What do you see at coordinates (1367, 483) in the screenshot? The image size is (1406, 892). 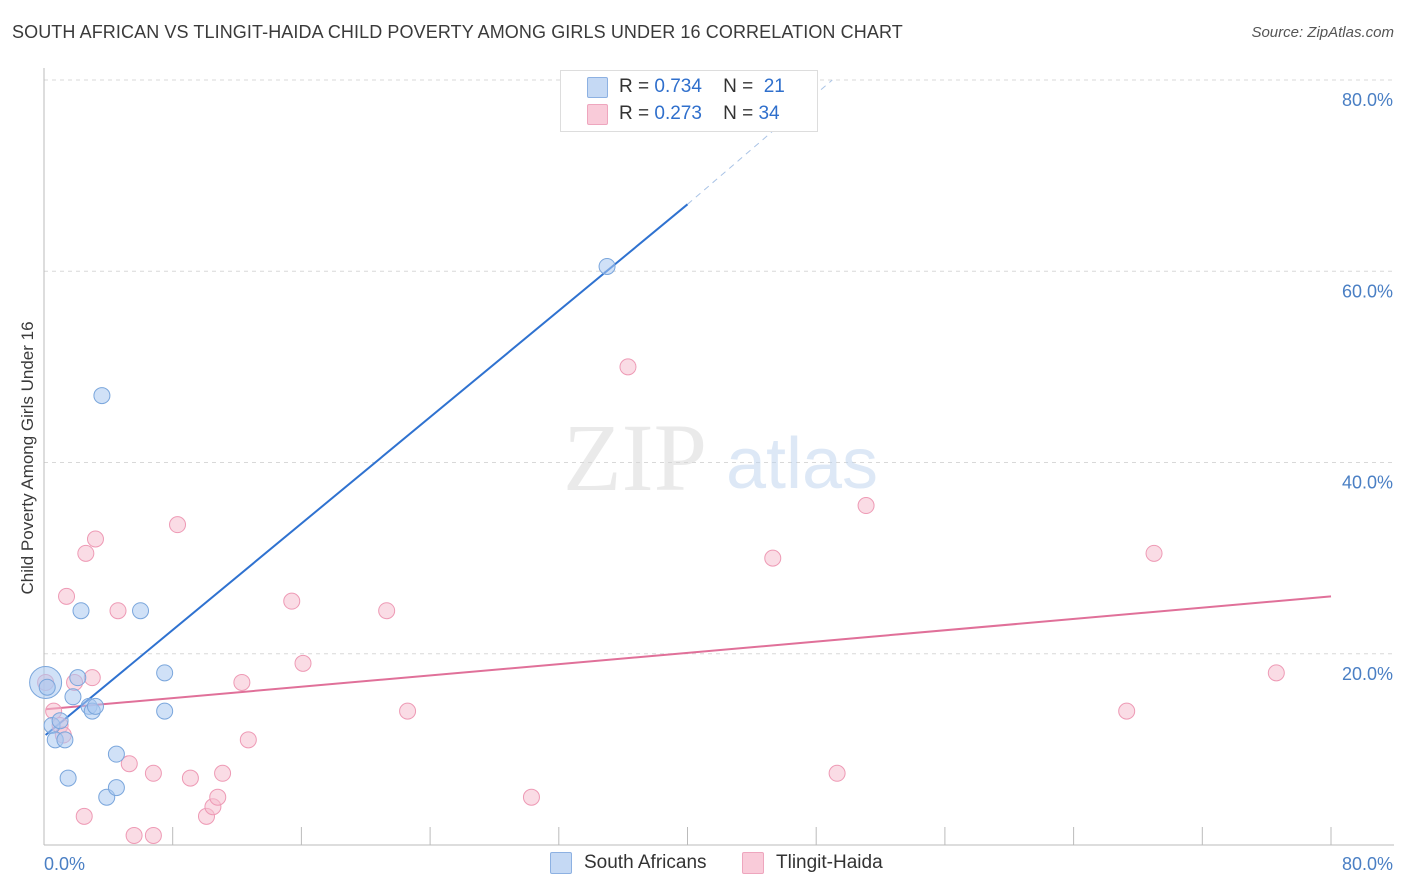 I see `y-tick-label: 40.0%` at bounding box center [1367, 483].